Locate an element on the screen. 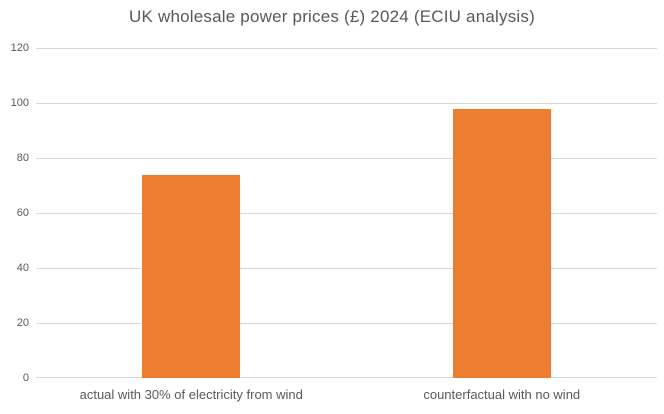 This screenshot has height=414, width=664. y-axis-tick-label: 100 is located at coordinates (19, 103).